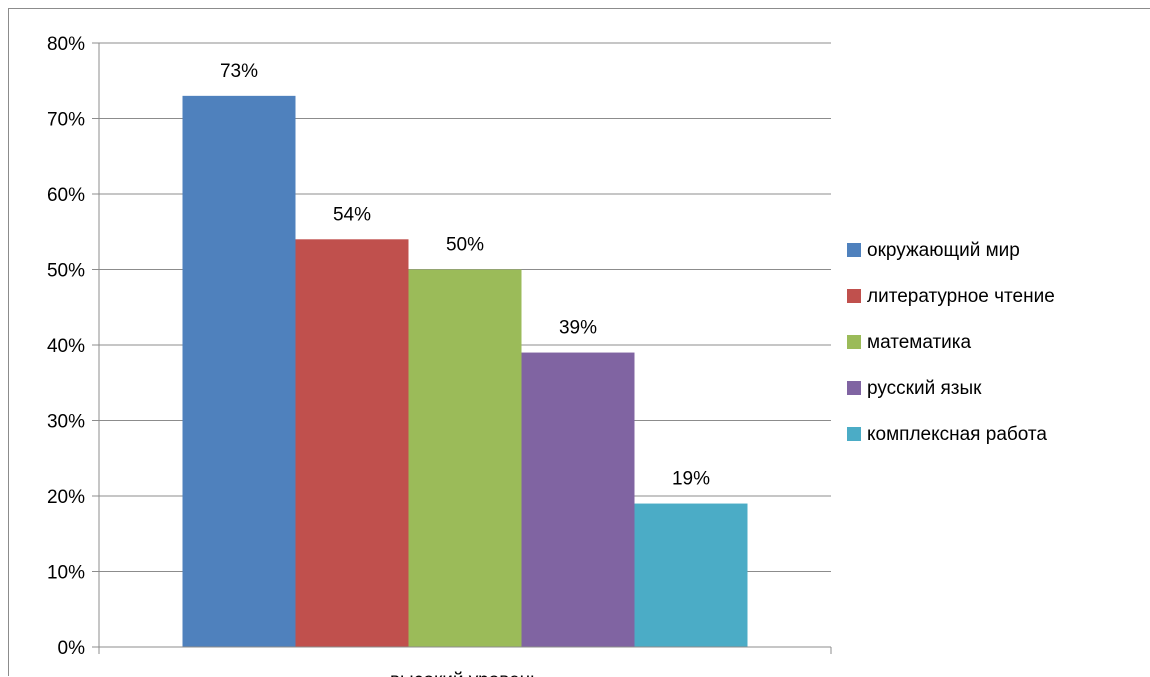 The image size is (1150, 677). What do you see at coordinates (352, 214) in the screenshot?
I see `data-label-2: 54%` at bounding box center [352, 214].